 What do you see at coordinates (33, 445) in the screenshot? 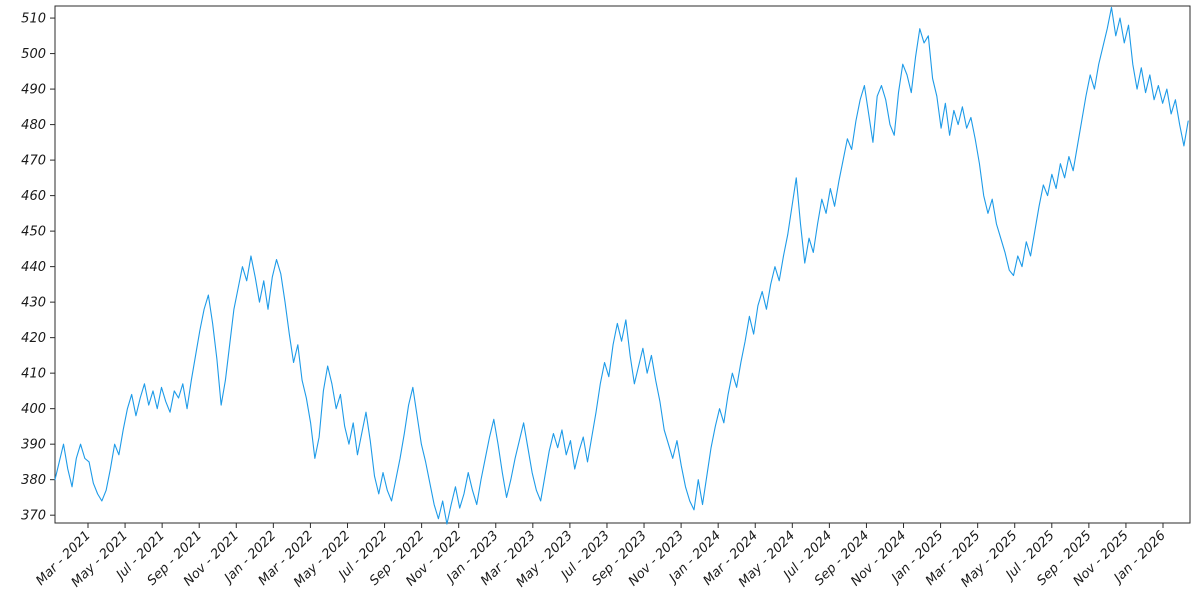
I see `y-tick-label: 390` at bounding box center [33, 445].